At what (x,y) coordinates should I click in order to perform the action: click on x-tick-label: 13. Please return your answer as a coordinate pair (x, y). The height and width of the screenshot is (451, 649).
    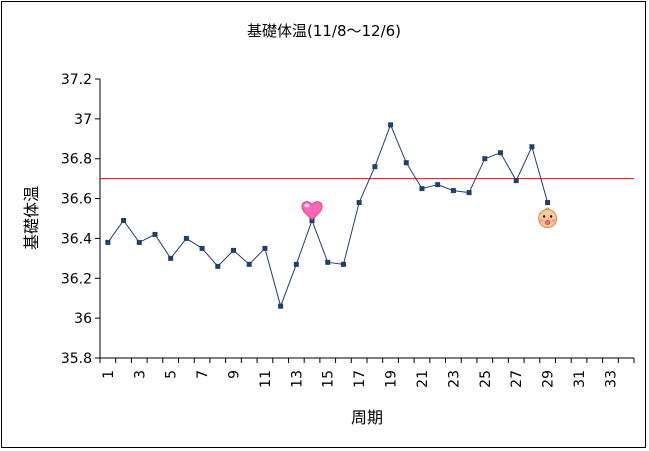
    Looking at the image, I should click on (297, 379).